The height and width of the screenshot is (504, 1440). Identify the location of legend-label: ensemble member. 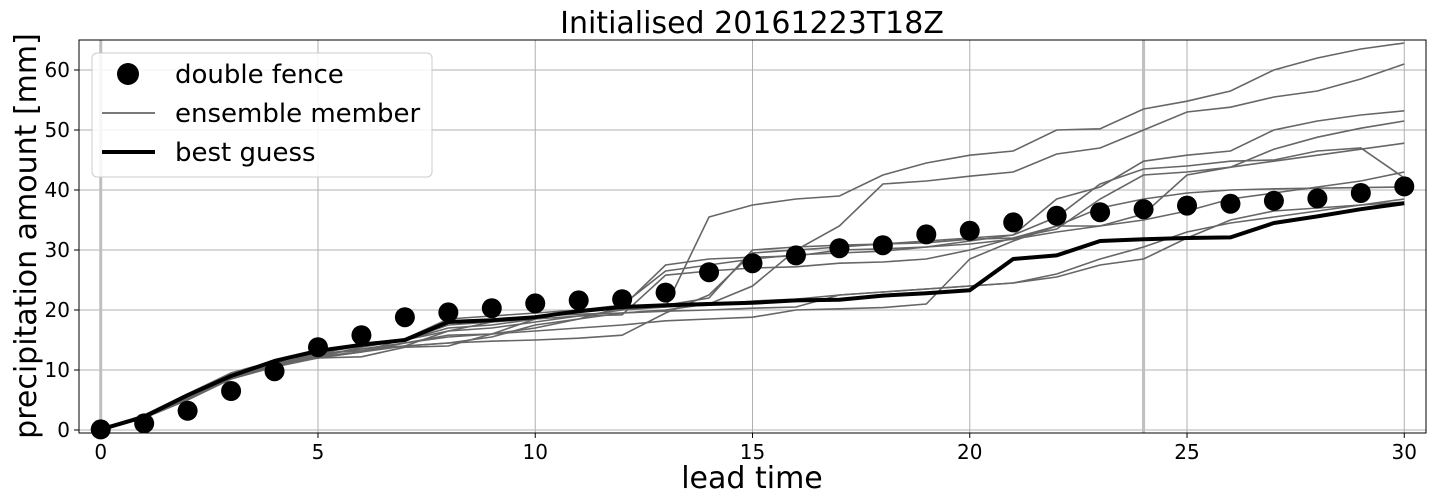
(297, 114).